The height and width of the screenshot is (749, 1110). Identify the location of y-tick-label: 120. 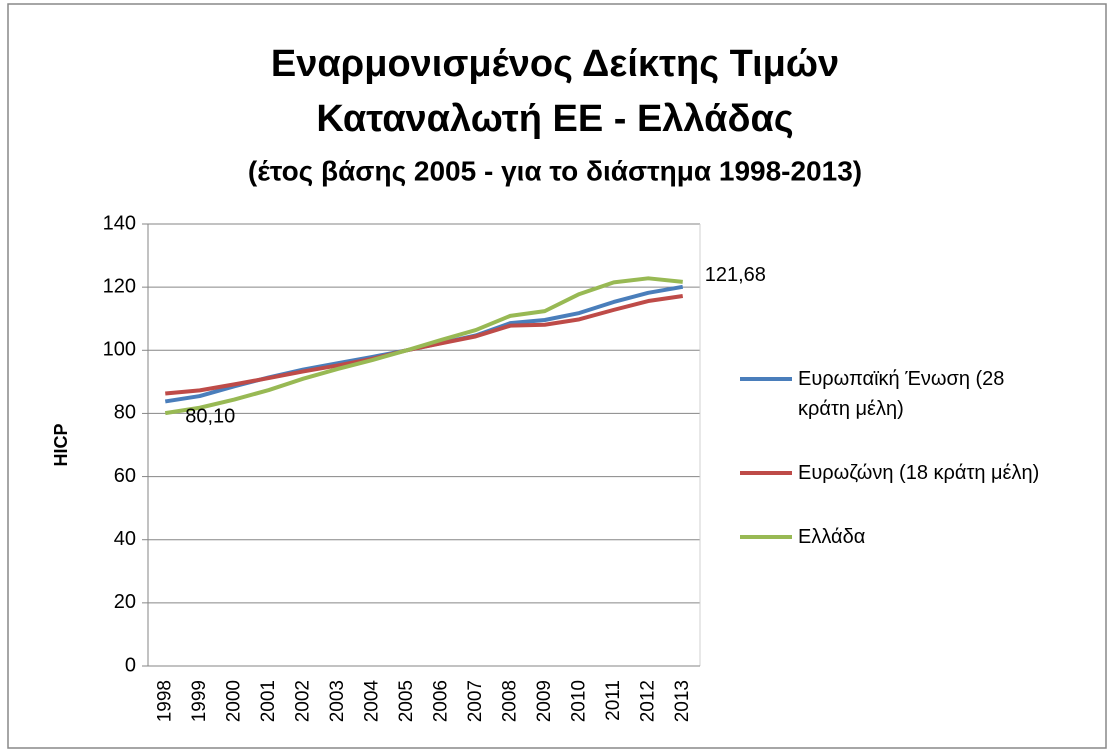
(119, 286).